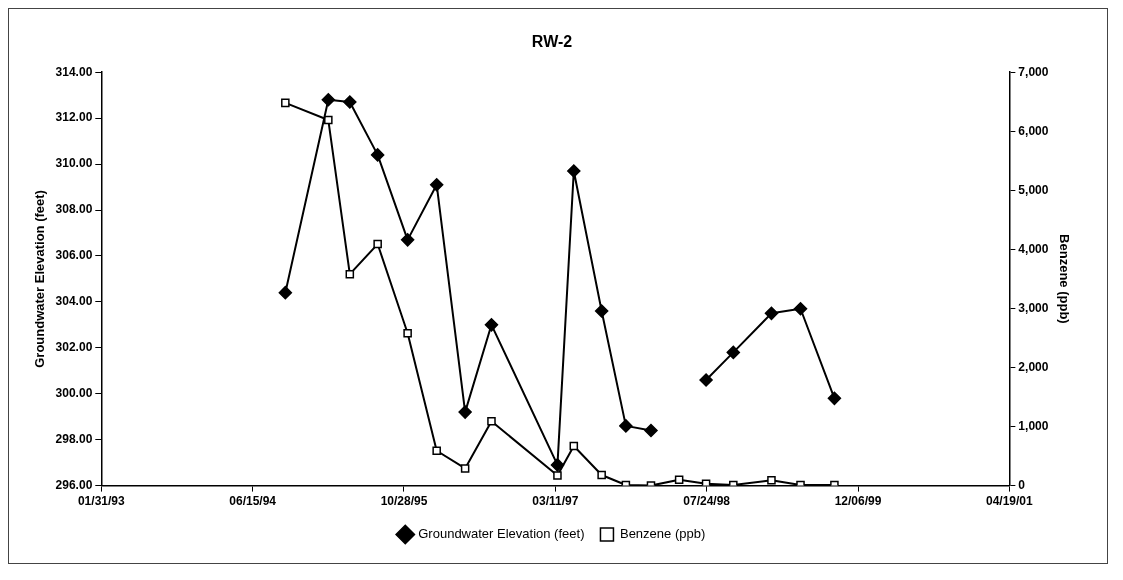  What do you see at coordinates (74, 301) in the screenshot?
I see `y-tick-label: 304.00` at bounding box center [74, 301].